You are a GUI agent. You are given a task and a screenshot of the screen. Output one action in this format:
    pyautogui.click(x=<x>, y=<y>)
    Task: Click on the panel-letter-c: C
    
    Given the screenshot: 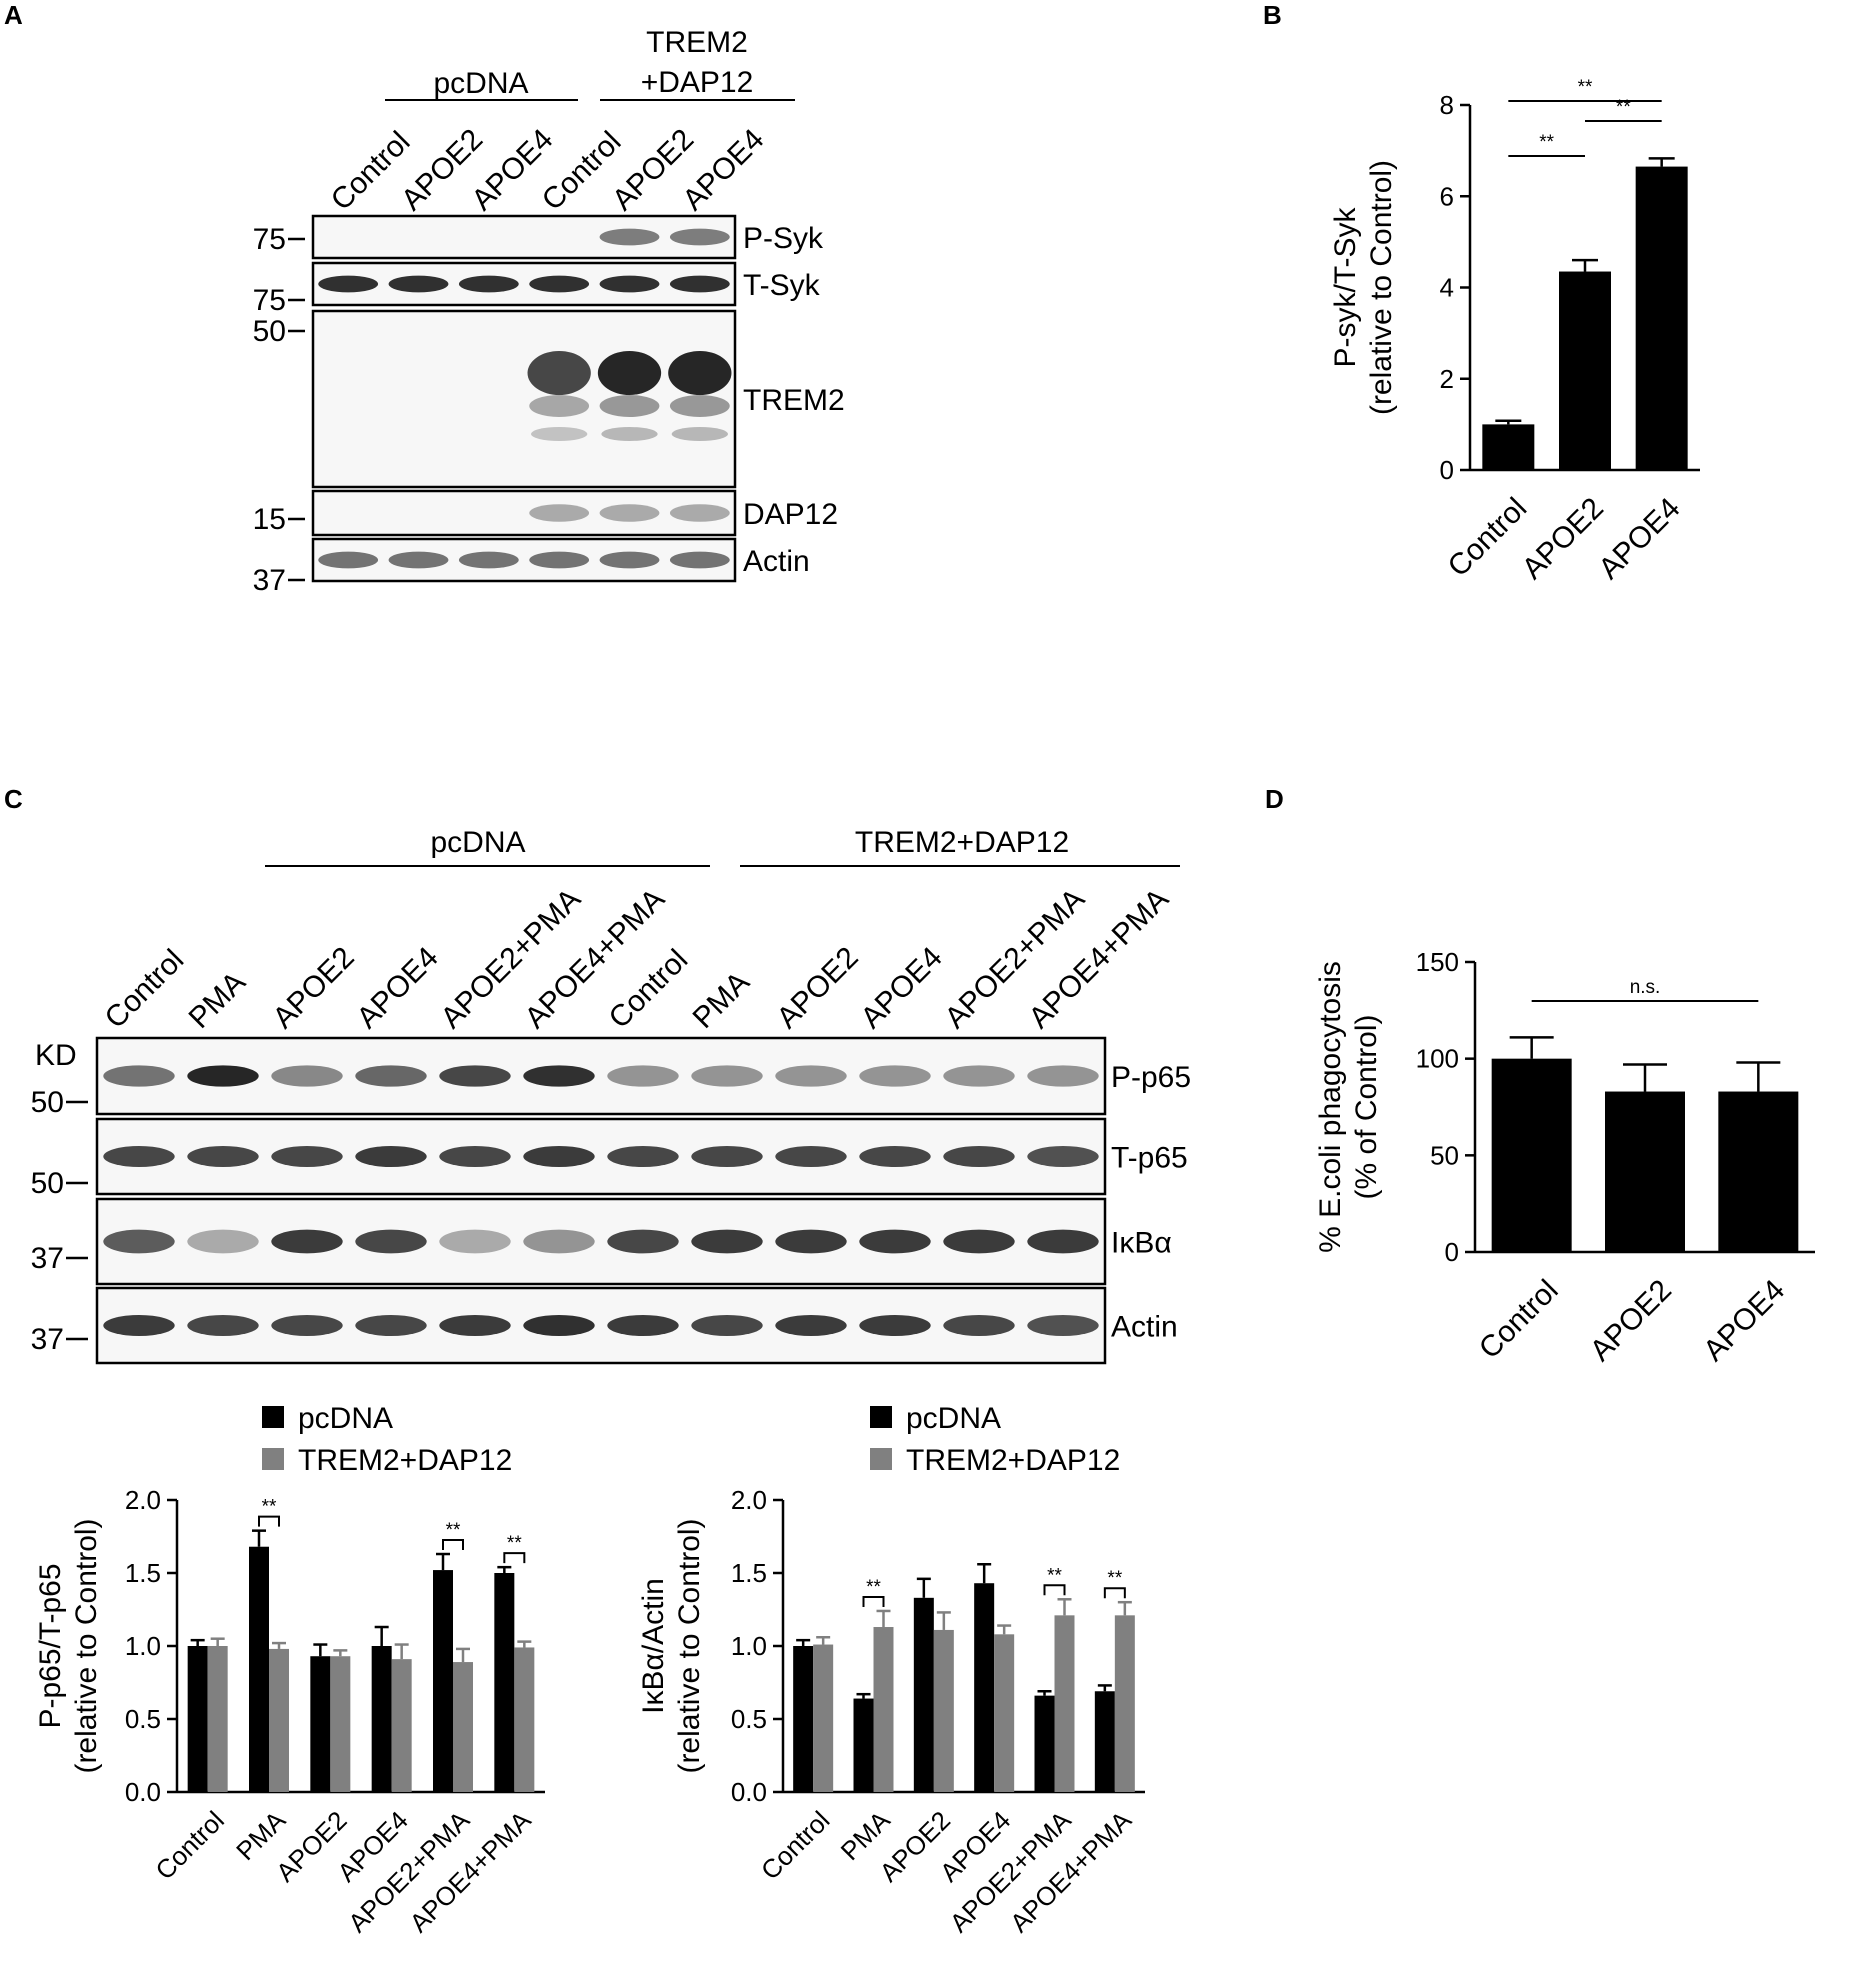 What is the action you would take?
    pyautogui.click(x=13, y=799)
    